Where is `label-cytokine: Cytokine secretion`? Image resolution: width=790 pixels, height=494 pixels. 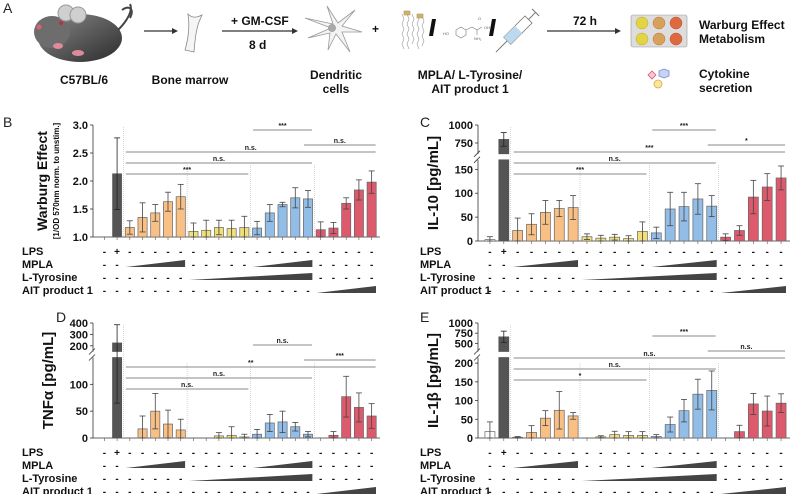 label-cytokine: Cytokine secretion is located at coordinates (725, 81).